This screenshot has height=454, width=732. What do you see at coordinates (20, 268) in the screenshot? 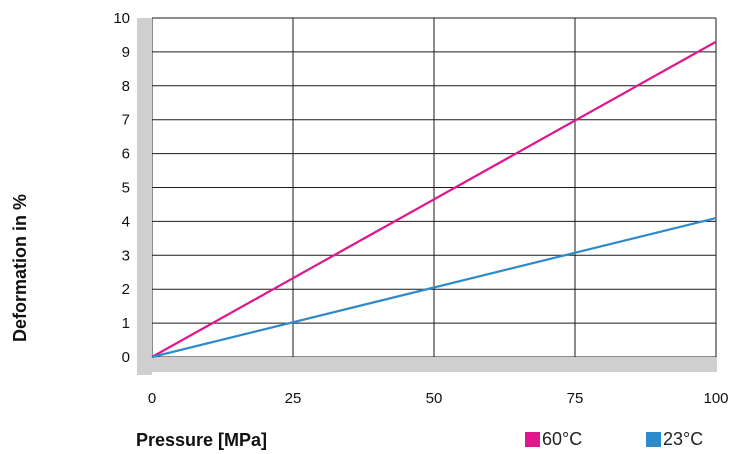
I see `y-axis-title: Deformation in %` at bounding box center [20, 268].